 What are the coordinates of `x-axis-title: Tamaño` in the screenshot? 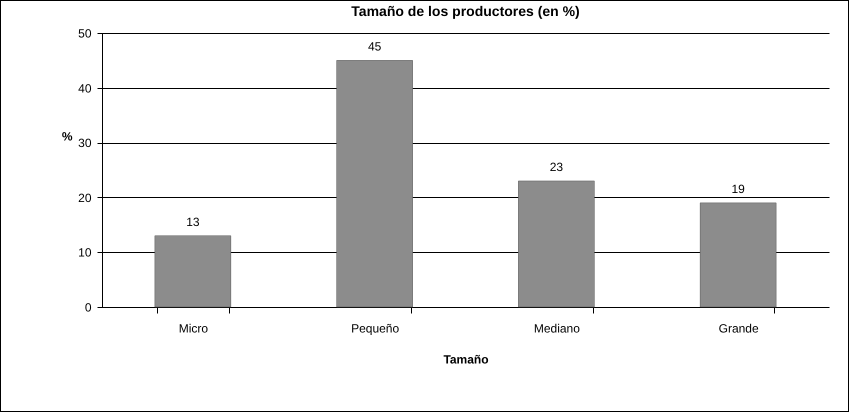 It's located at (466, 359).